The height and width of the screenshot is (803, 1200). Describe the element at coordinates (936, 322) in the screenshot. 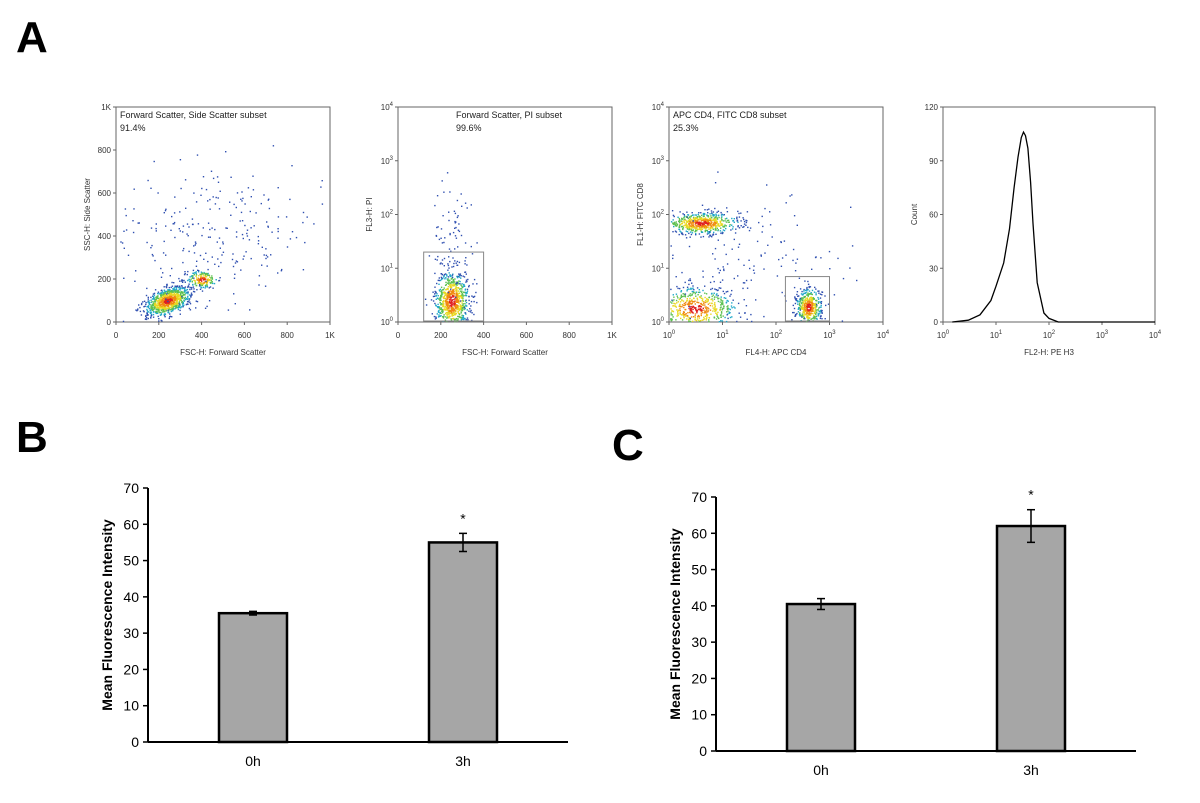

I see `y-tick-label: 0` at that location.